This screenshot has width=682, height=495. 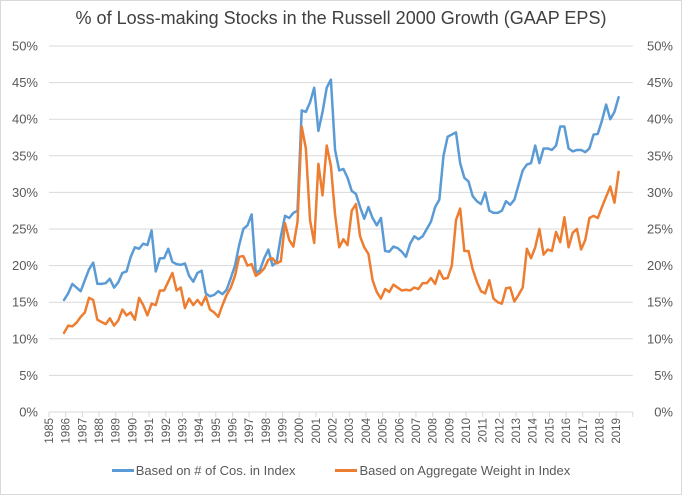 I want to click on y-tick-label-left: 20%, so click(x=25, y=265).